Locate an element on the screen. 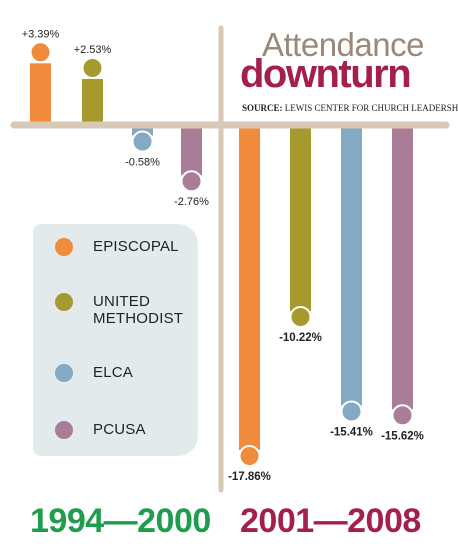  legend-label: UNITED METHODIST is located at coordinates (138, 310).